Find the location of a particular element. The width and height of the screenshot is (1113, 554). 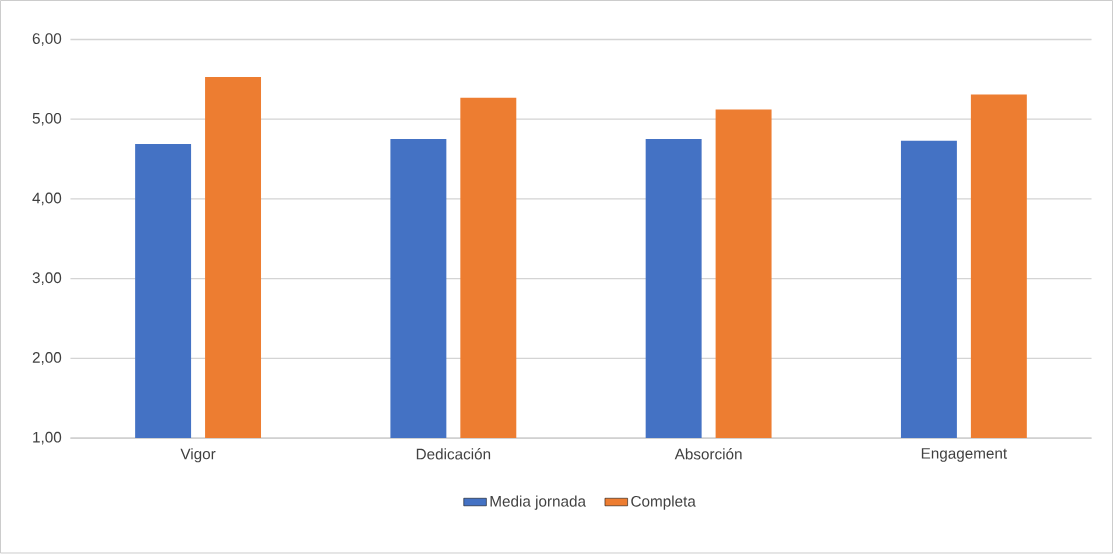

y-tick-label: 5,00 is located at coordinates (47, 119).